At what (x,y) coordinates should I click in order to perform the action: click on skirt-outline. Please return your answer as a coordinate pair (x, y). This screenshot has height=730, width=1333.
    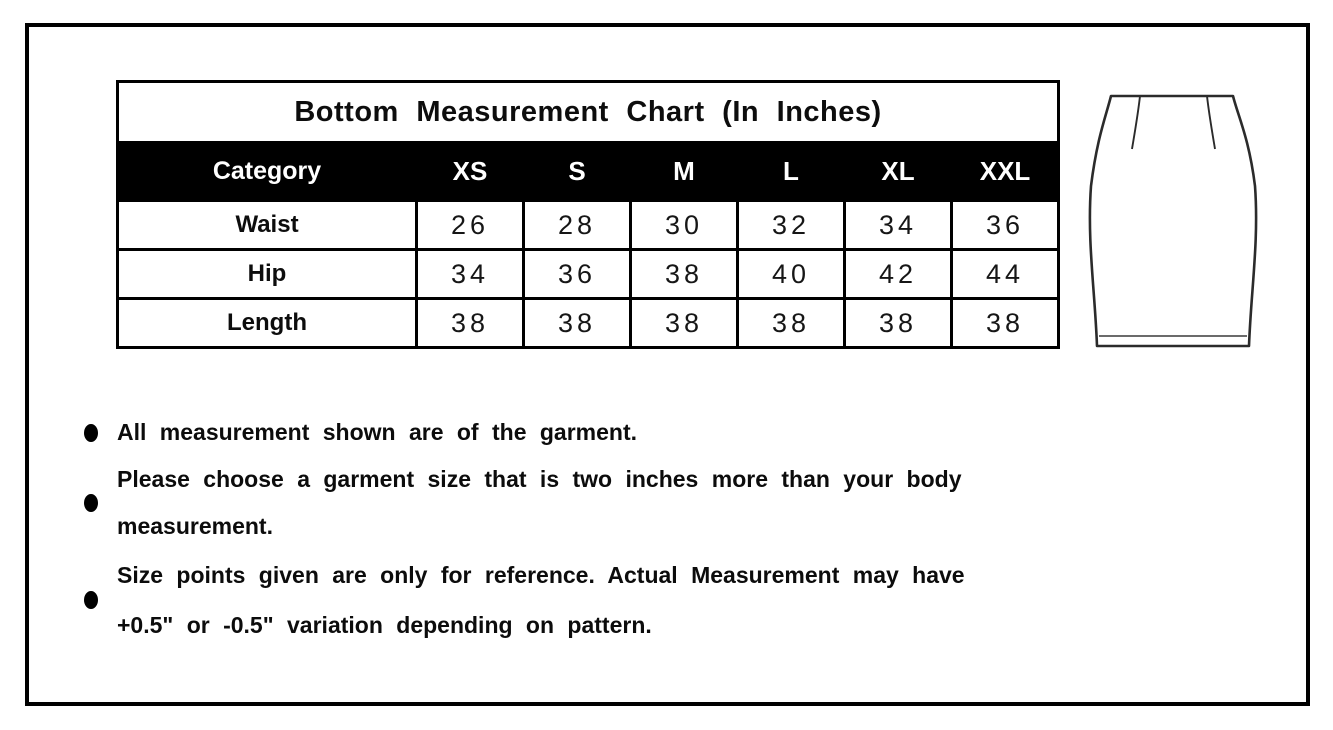
    Looking at the image, I should click on (1173, 221).